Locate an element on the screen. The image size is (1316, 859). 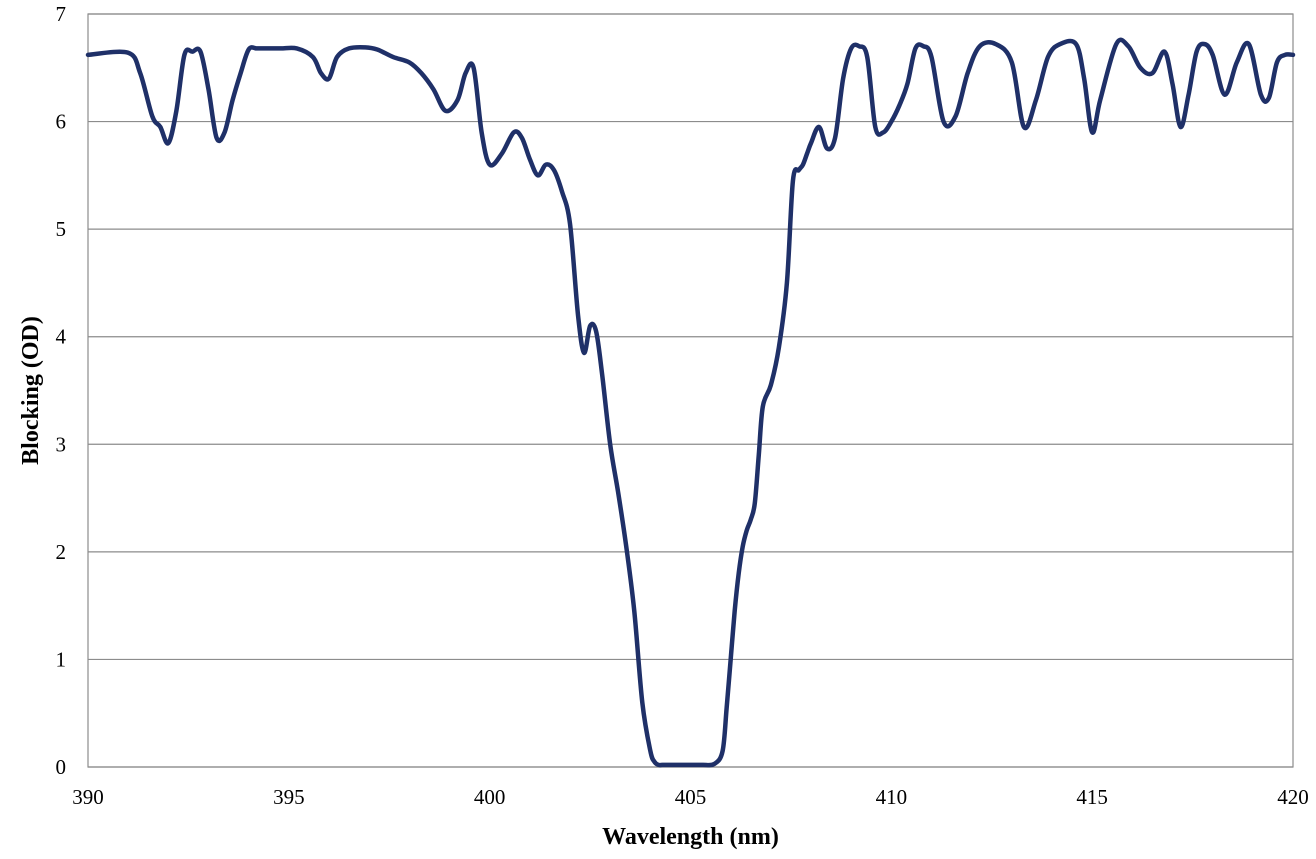
x-tick-label: 415 is located at coordinates (1092, 797).